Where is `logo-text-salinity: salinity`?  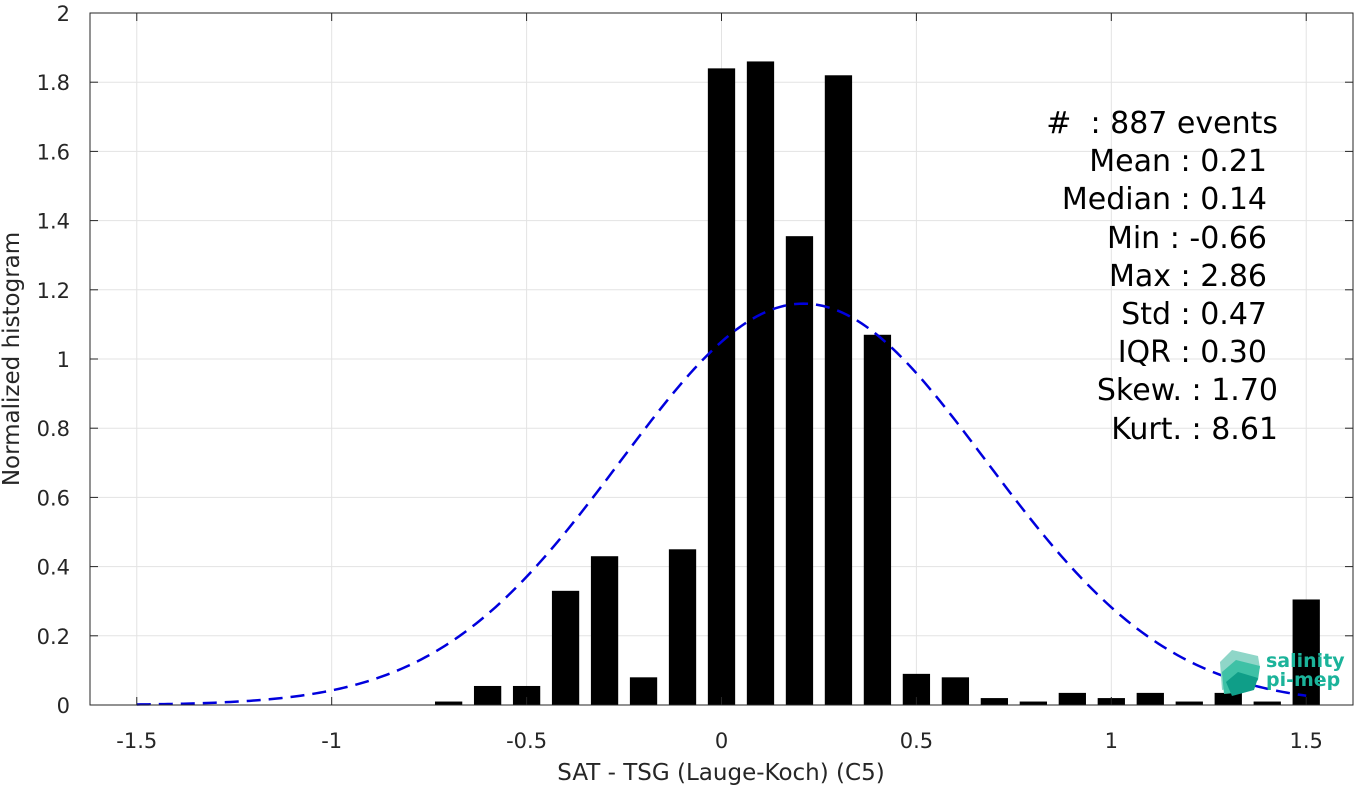 logo-text-salinity: salinity is located at coordinates (1305, 661).